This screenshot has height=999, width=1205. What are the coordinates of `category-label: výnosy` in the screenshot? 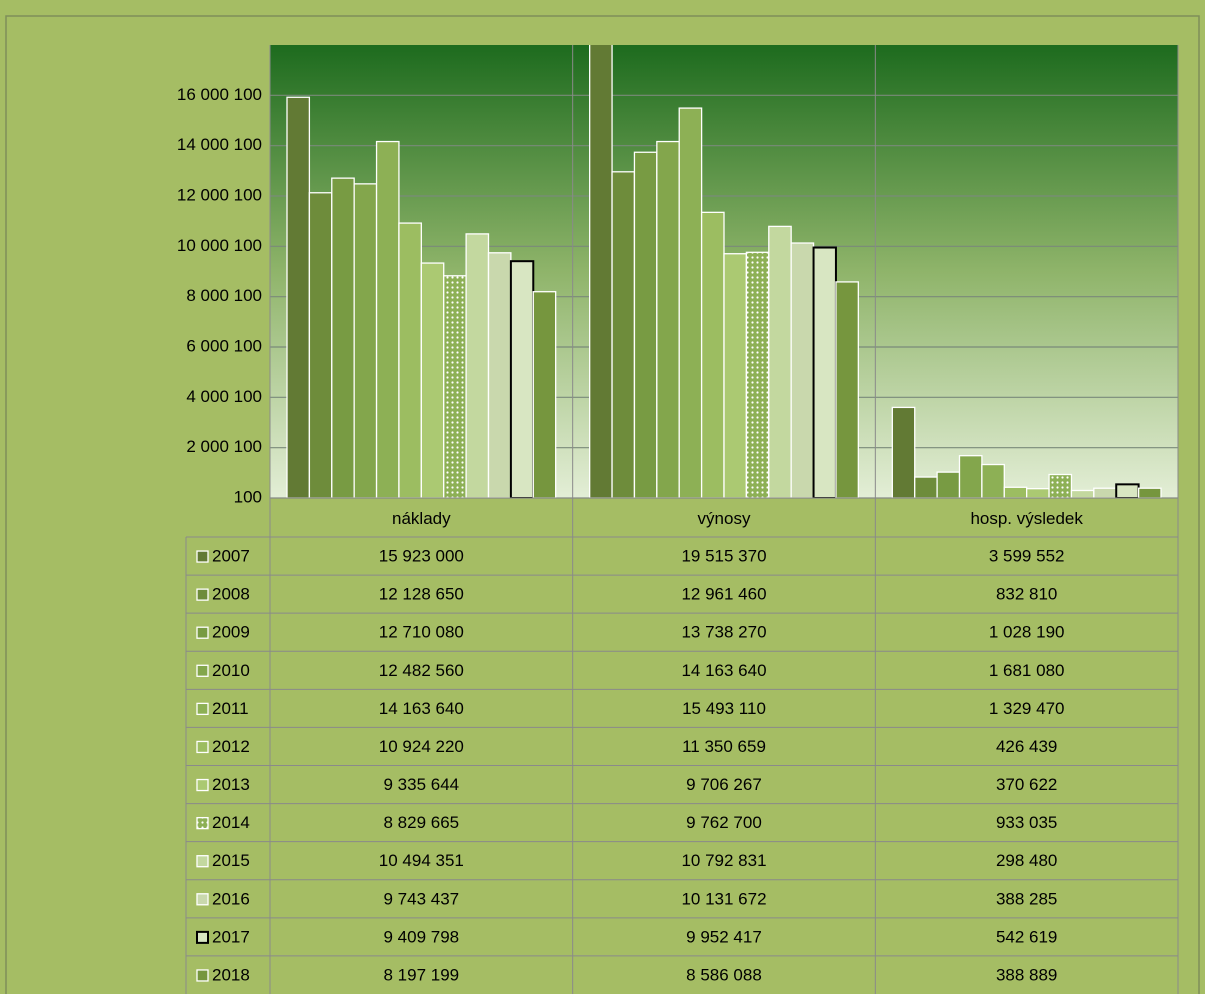 It's located at (724, 518).